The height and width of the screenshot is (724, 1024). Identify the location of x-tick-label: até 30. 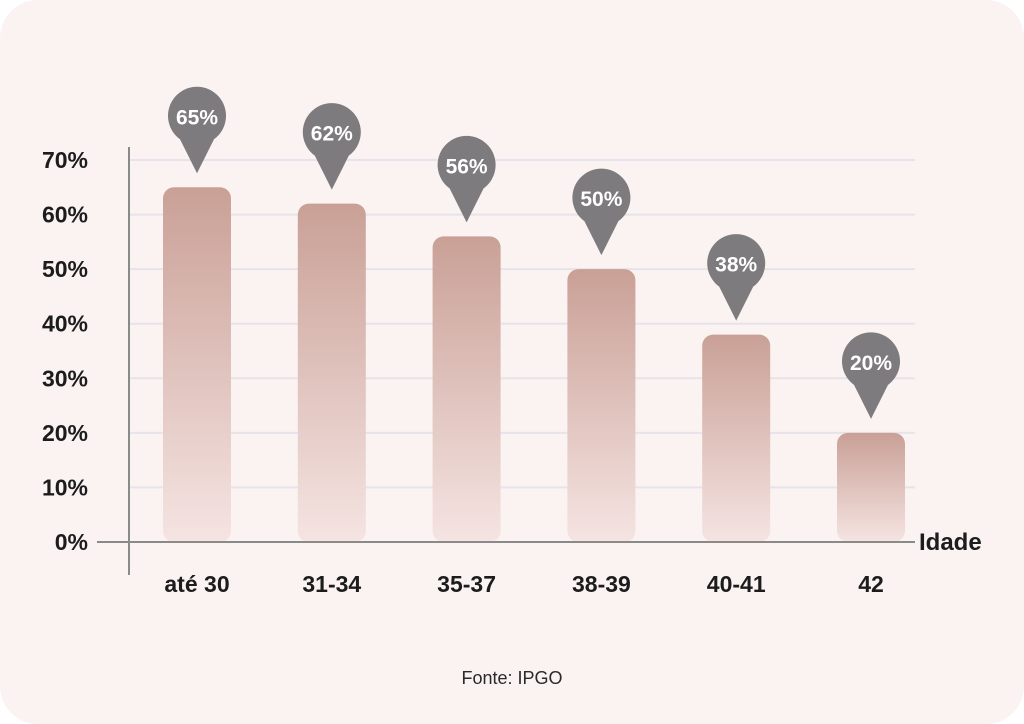
(196, 584).